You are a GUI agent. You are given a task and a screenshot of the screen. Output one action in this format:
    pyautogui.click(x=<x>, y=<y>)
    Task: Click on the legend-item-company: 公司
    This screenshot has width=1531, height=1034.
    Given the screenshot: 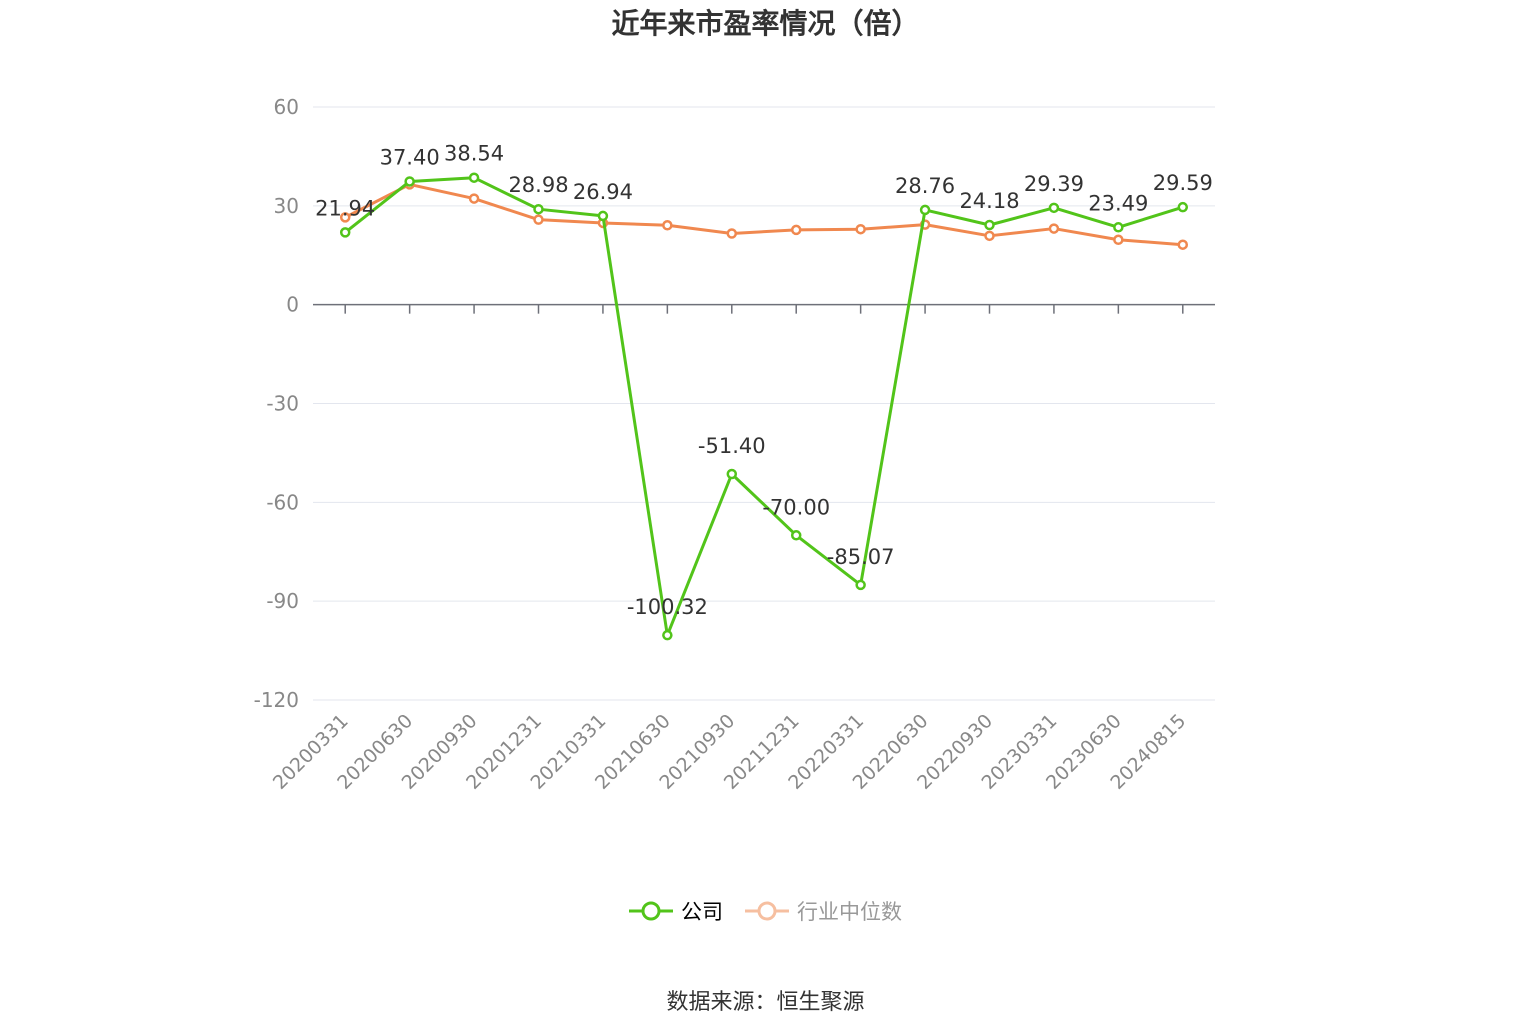 What is the action you would take?
    pyautogui.click(x=676, y=911)
    